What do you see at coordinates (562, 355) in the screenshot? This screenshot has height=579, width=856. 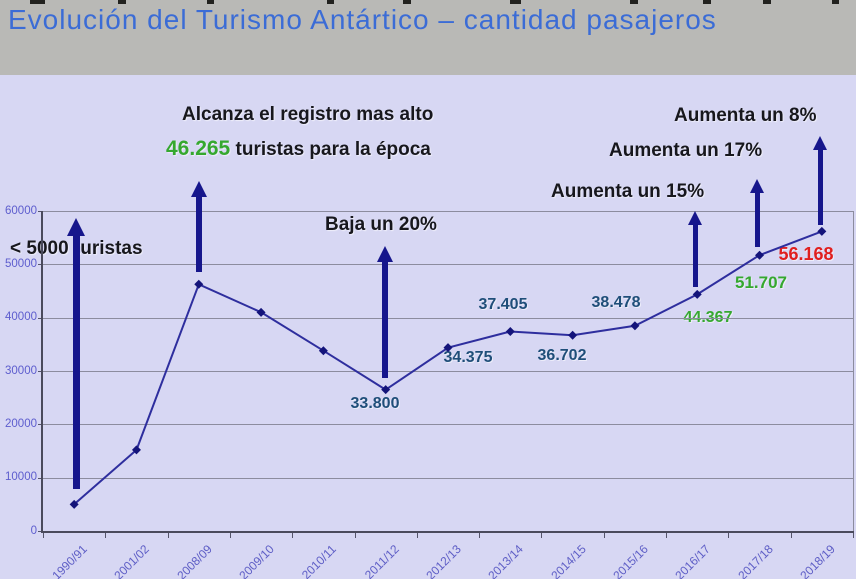 I see `point-label-2014-15: 36.702` at bounding box center [562, 355].